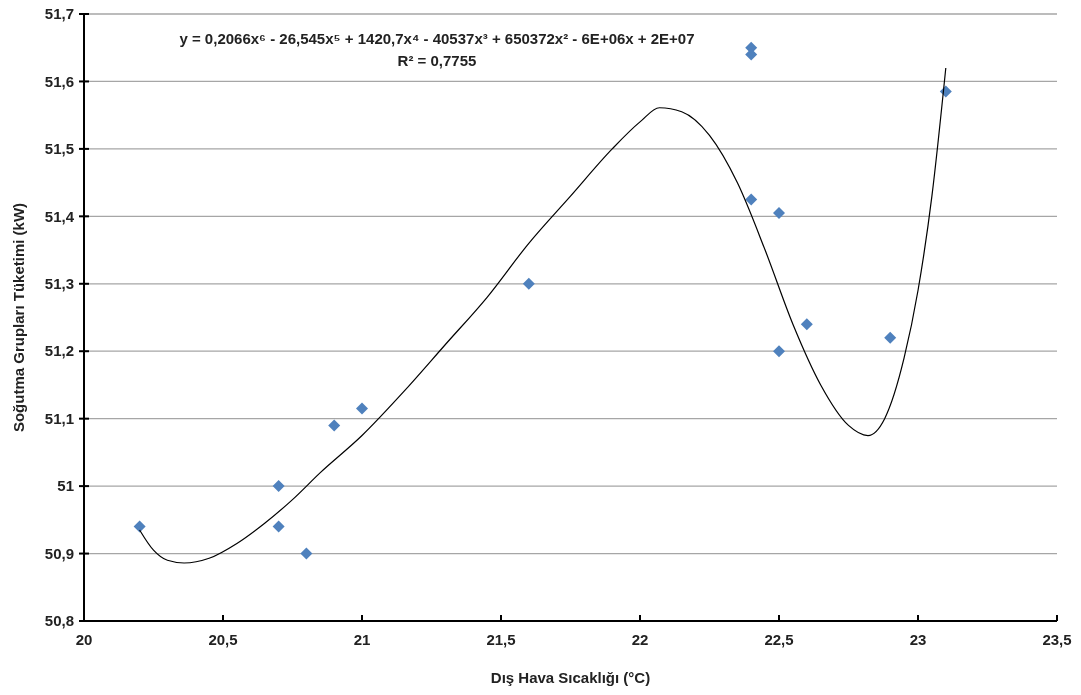  Describe the element at coordinates (59, 14) in the screenshot. I see `y-tick-label: 51,7` at that location.